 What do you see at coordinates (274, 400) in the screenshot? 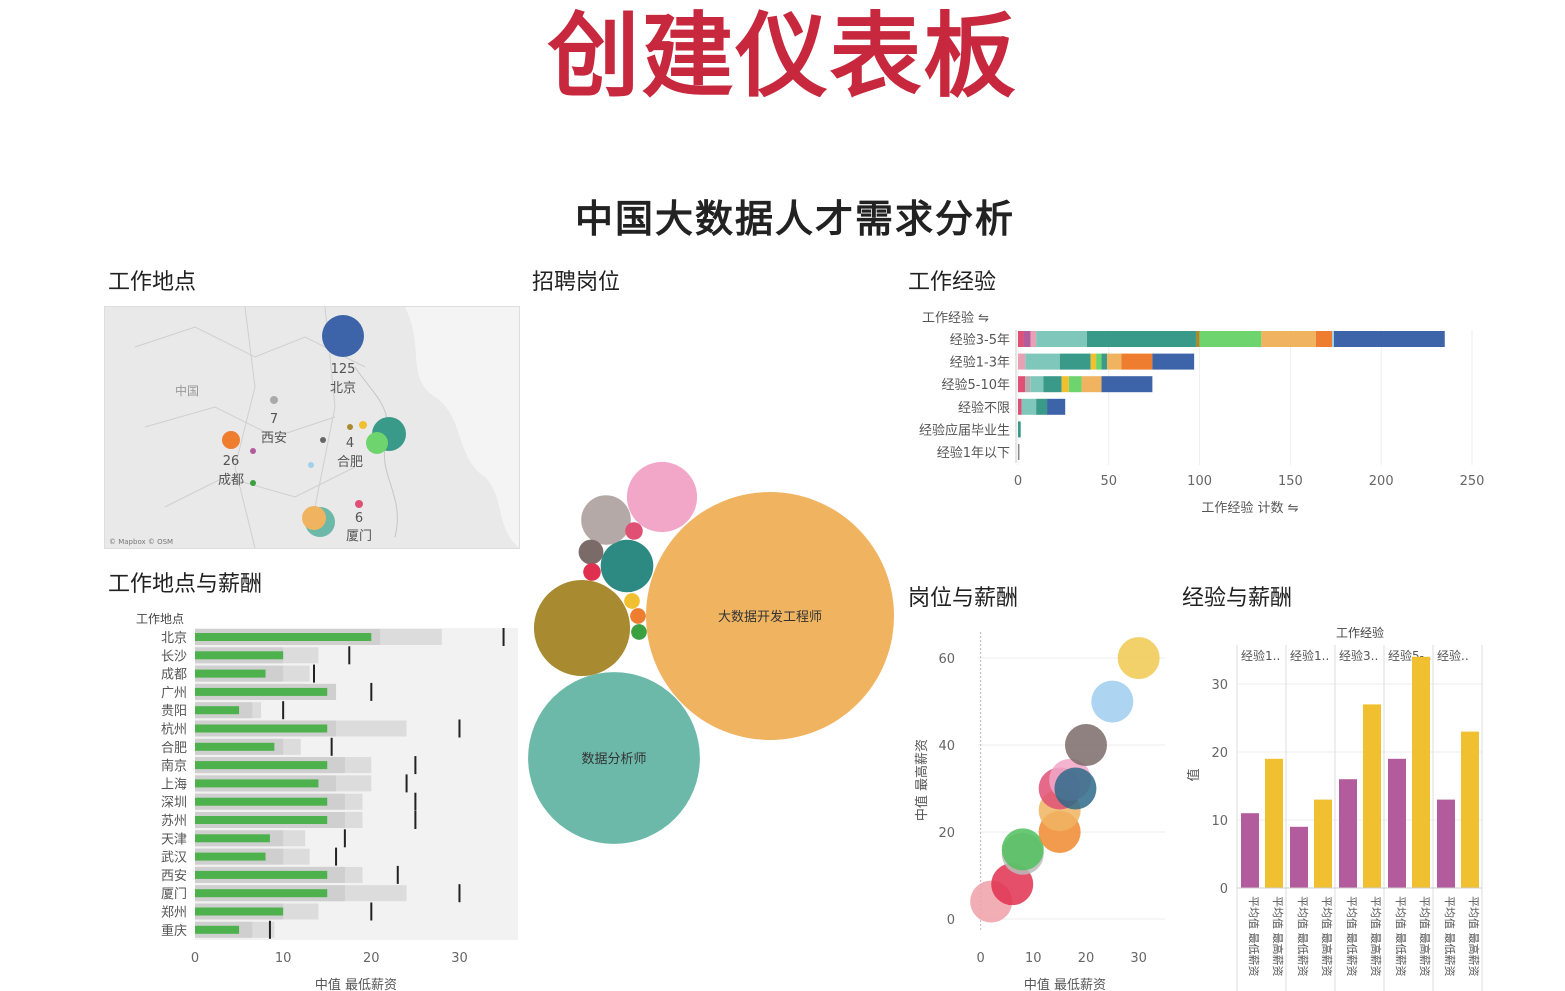
I see `map-point-xian` at bounding box center [274, 400].